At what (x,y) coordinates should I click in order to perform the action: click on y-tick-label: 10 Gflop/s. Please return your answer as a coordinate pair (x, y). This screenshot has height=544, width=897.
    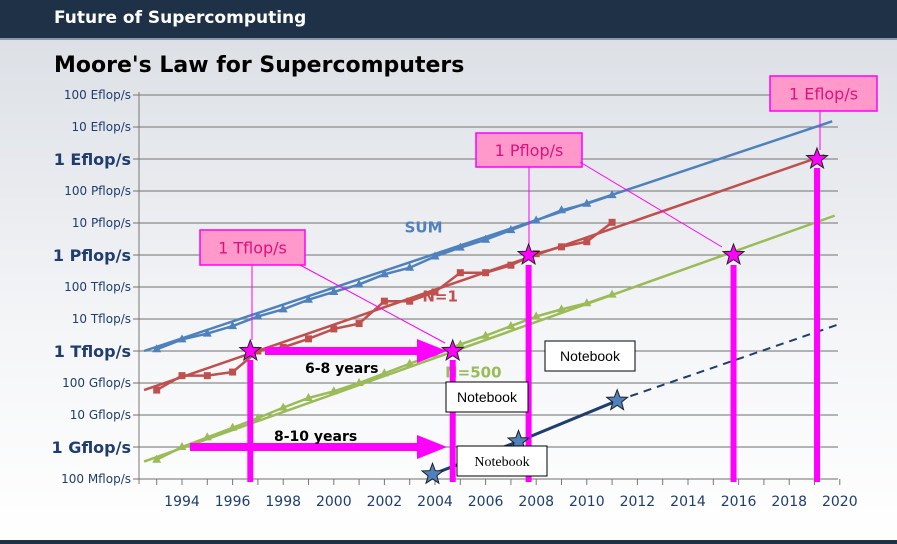
    Looking at the image, I should click on (100, 415).